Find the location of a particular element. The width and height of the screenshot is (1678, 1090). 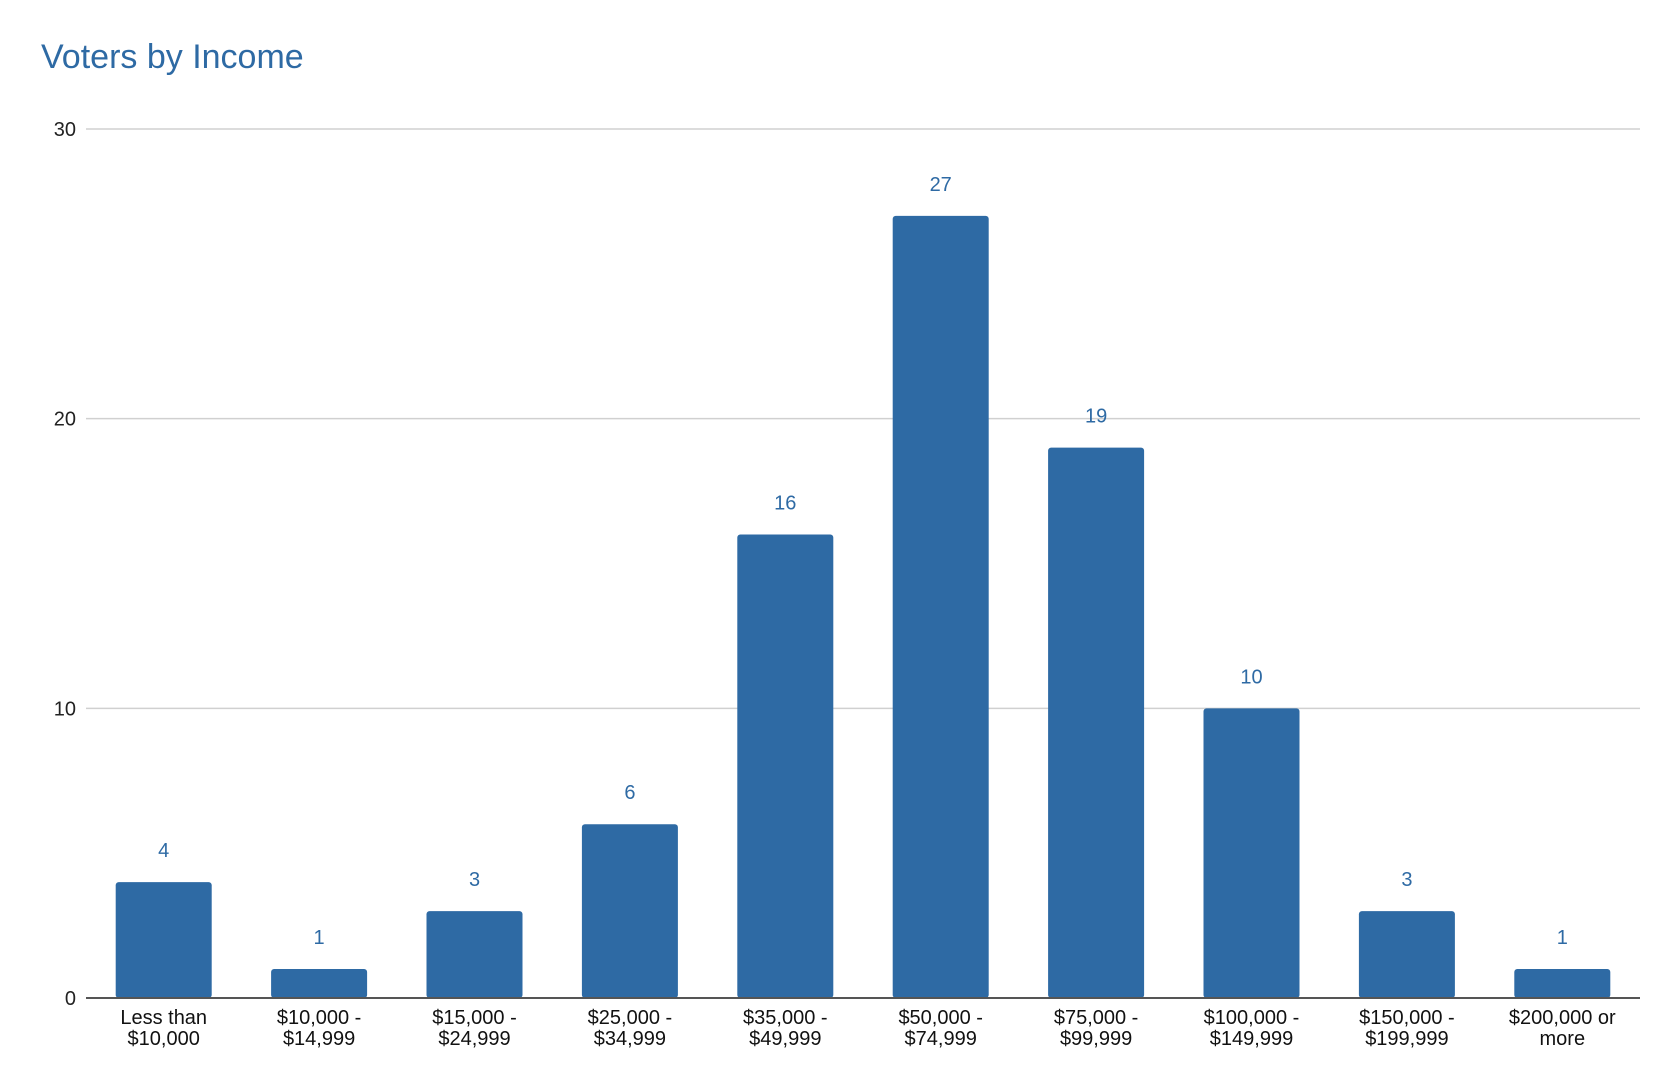

x-tick-label: $150,000 -$199,999 is located at coordinates (1407, 1028).